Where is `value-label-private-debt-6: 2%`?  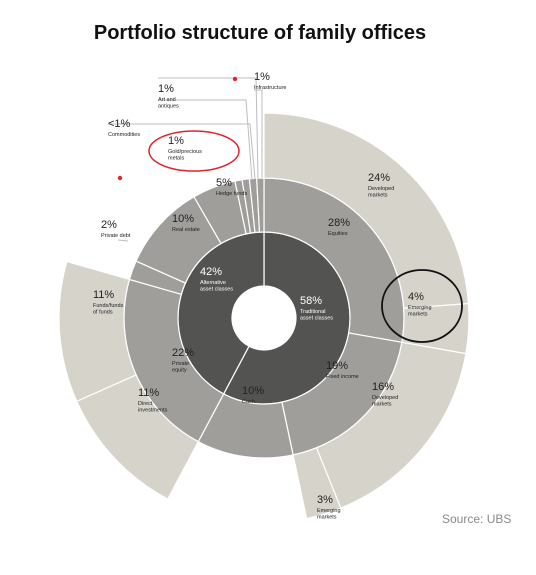 value-label-private-debt-6: 2% is located at coordinates (109, 225).